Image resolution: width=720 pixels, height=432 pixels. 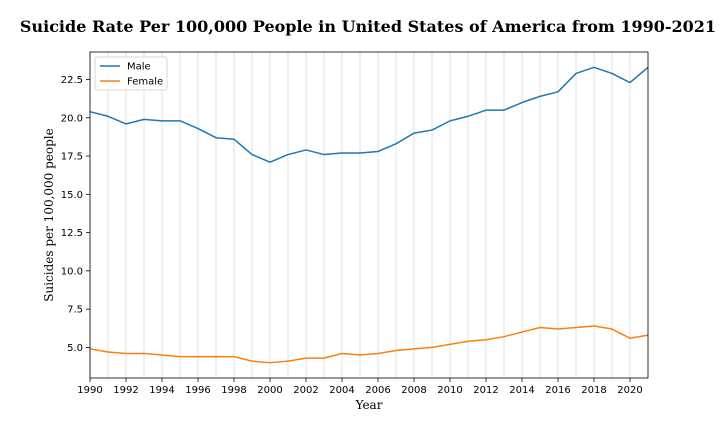 What do you see at coordinates (139, 67) in the screenshot?
I see `legend-label-male: Male` at bounding box center [139, 67].